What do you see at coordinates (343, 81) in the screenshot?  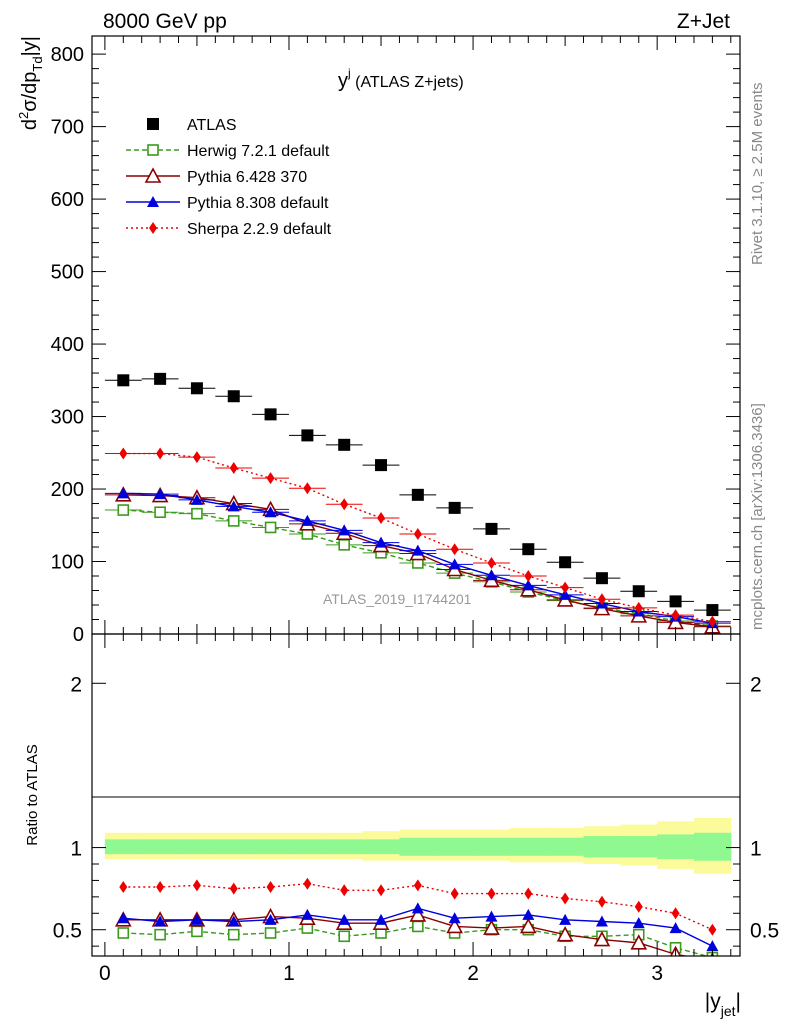 I see `chart-title-main: y` at bounding box center [343, 81].